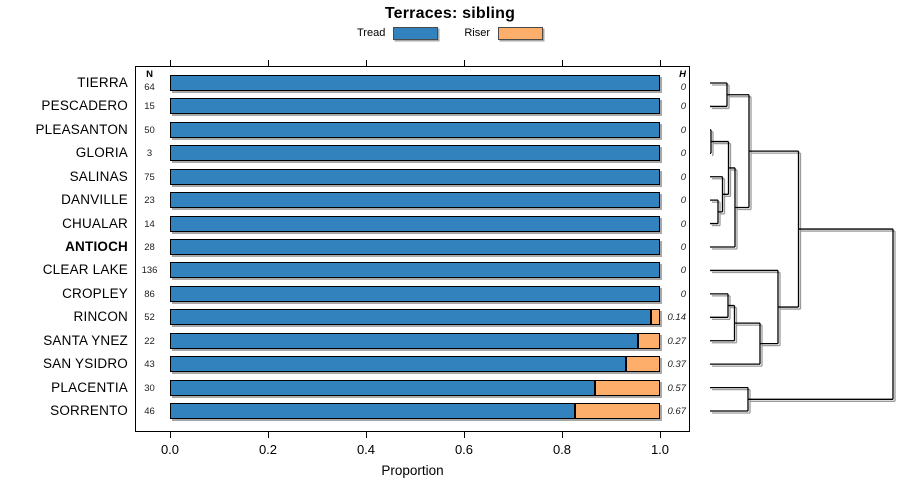 The width and height of the screenshot is (900, 500). What do you see at coordinates (412, 470) in the screenshot?
I see `x-axis-title: Proportion` at bounding box center [412, 470].